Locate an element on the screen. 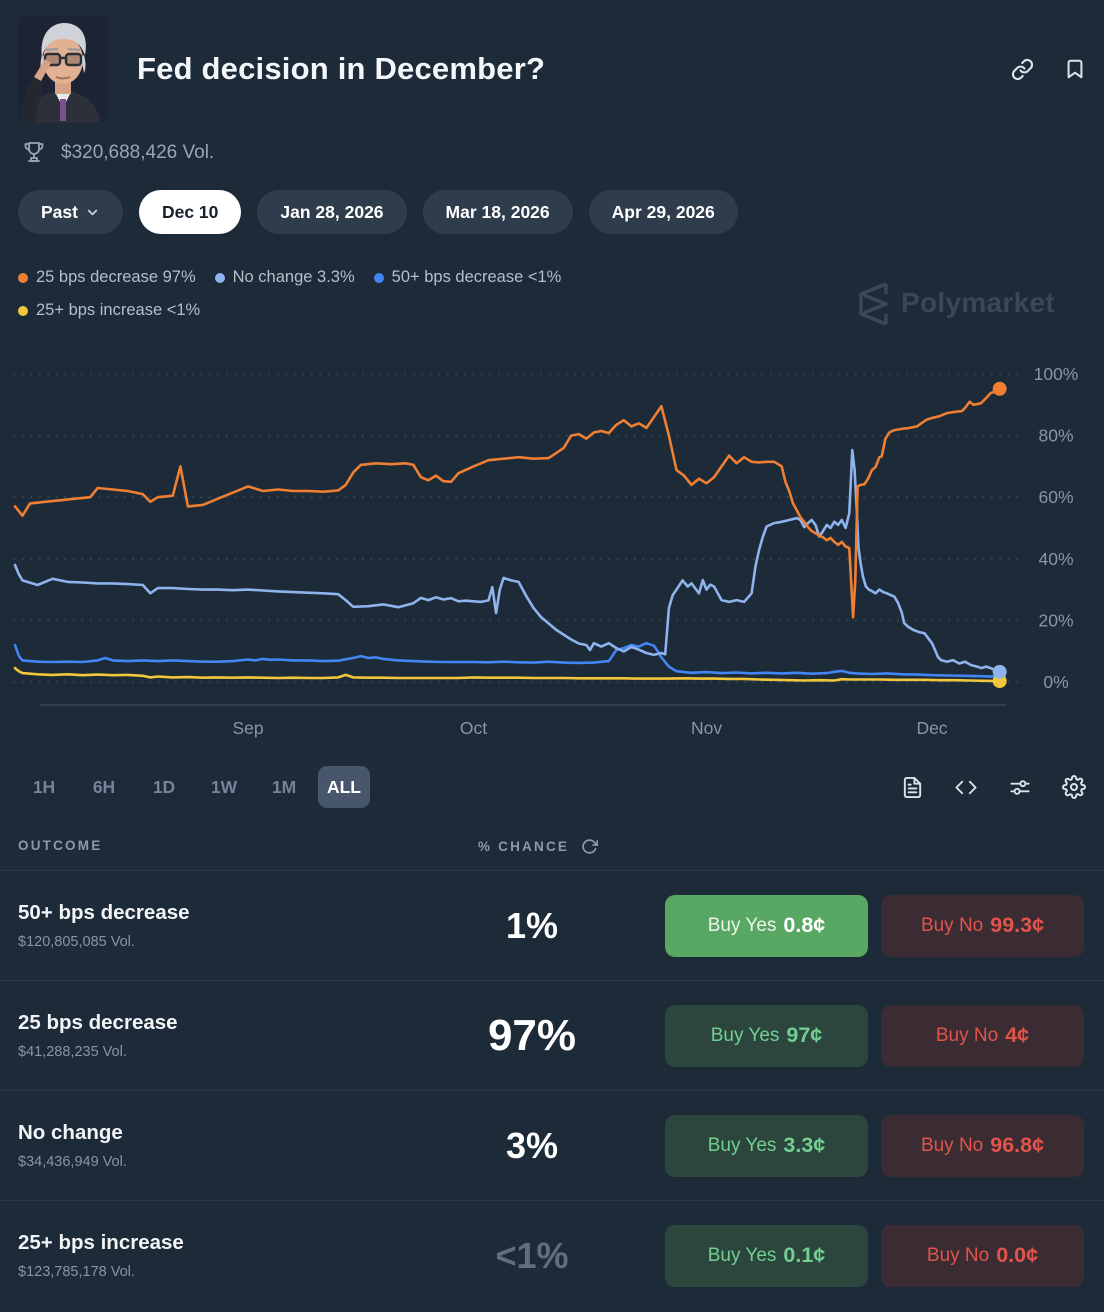  tab-dec-10: Dec 10 is located at coordinates (190, 212).